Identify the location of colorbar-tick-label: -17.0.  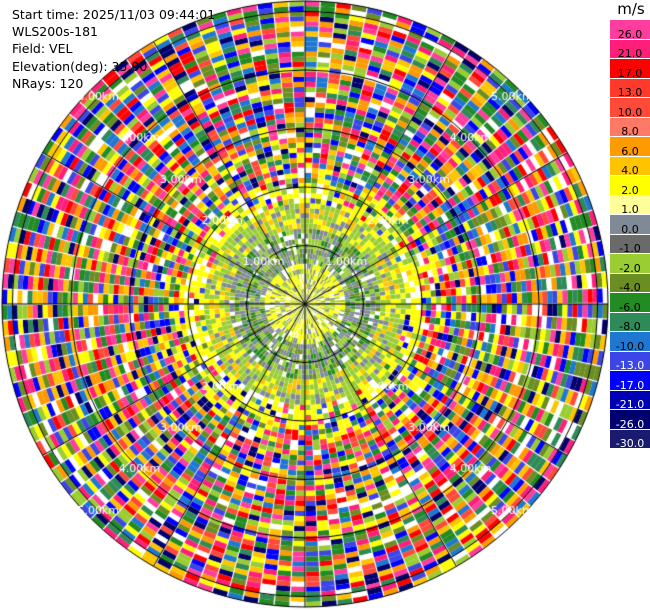
(630, 385).